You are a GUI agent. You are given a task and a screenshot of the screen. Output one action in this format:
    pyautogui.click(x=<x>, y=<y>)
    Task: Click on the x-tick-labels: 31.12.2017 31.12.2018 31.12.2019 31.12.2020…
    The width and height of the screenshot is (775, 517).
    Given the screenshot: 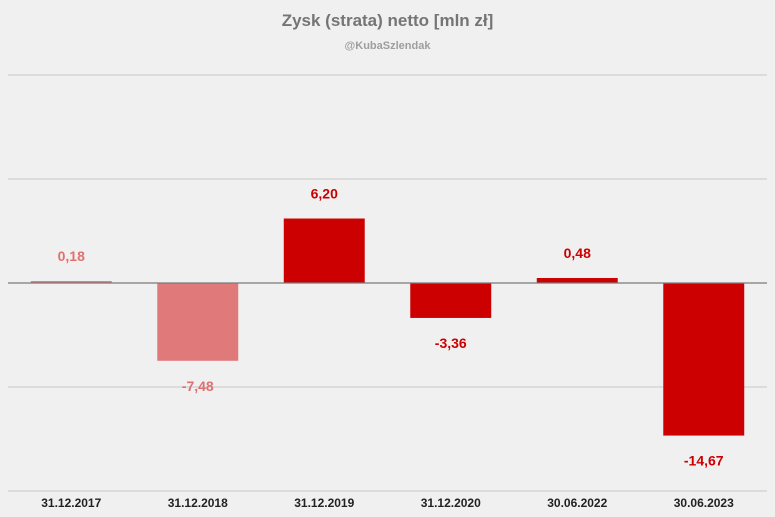 What is the action you would take?
    pyautogui.click(x=387, y=503)
    